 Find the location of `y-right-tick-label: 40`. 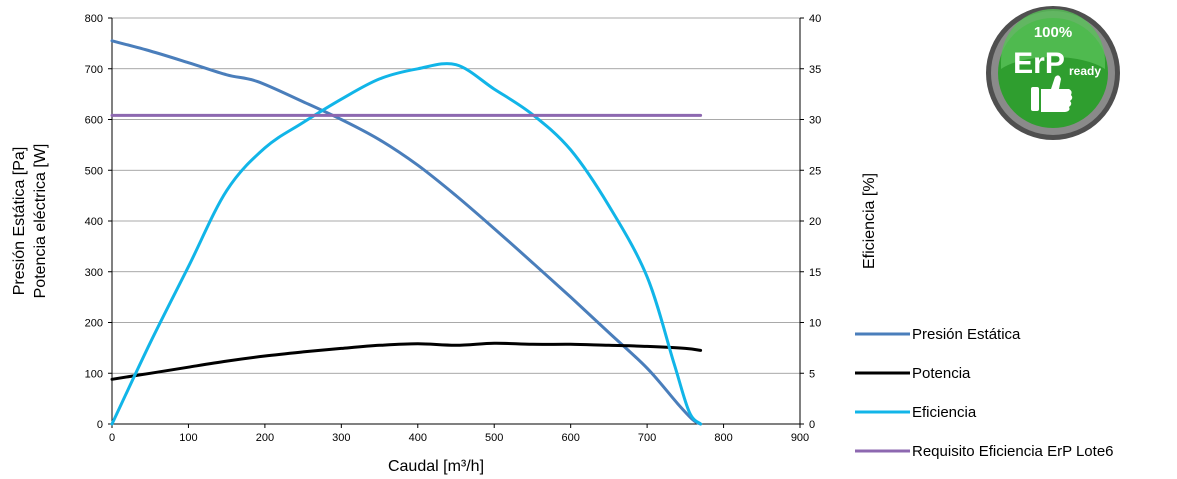

y-right-tick-label: 40 is located at coordinates (815, 19).